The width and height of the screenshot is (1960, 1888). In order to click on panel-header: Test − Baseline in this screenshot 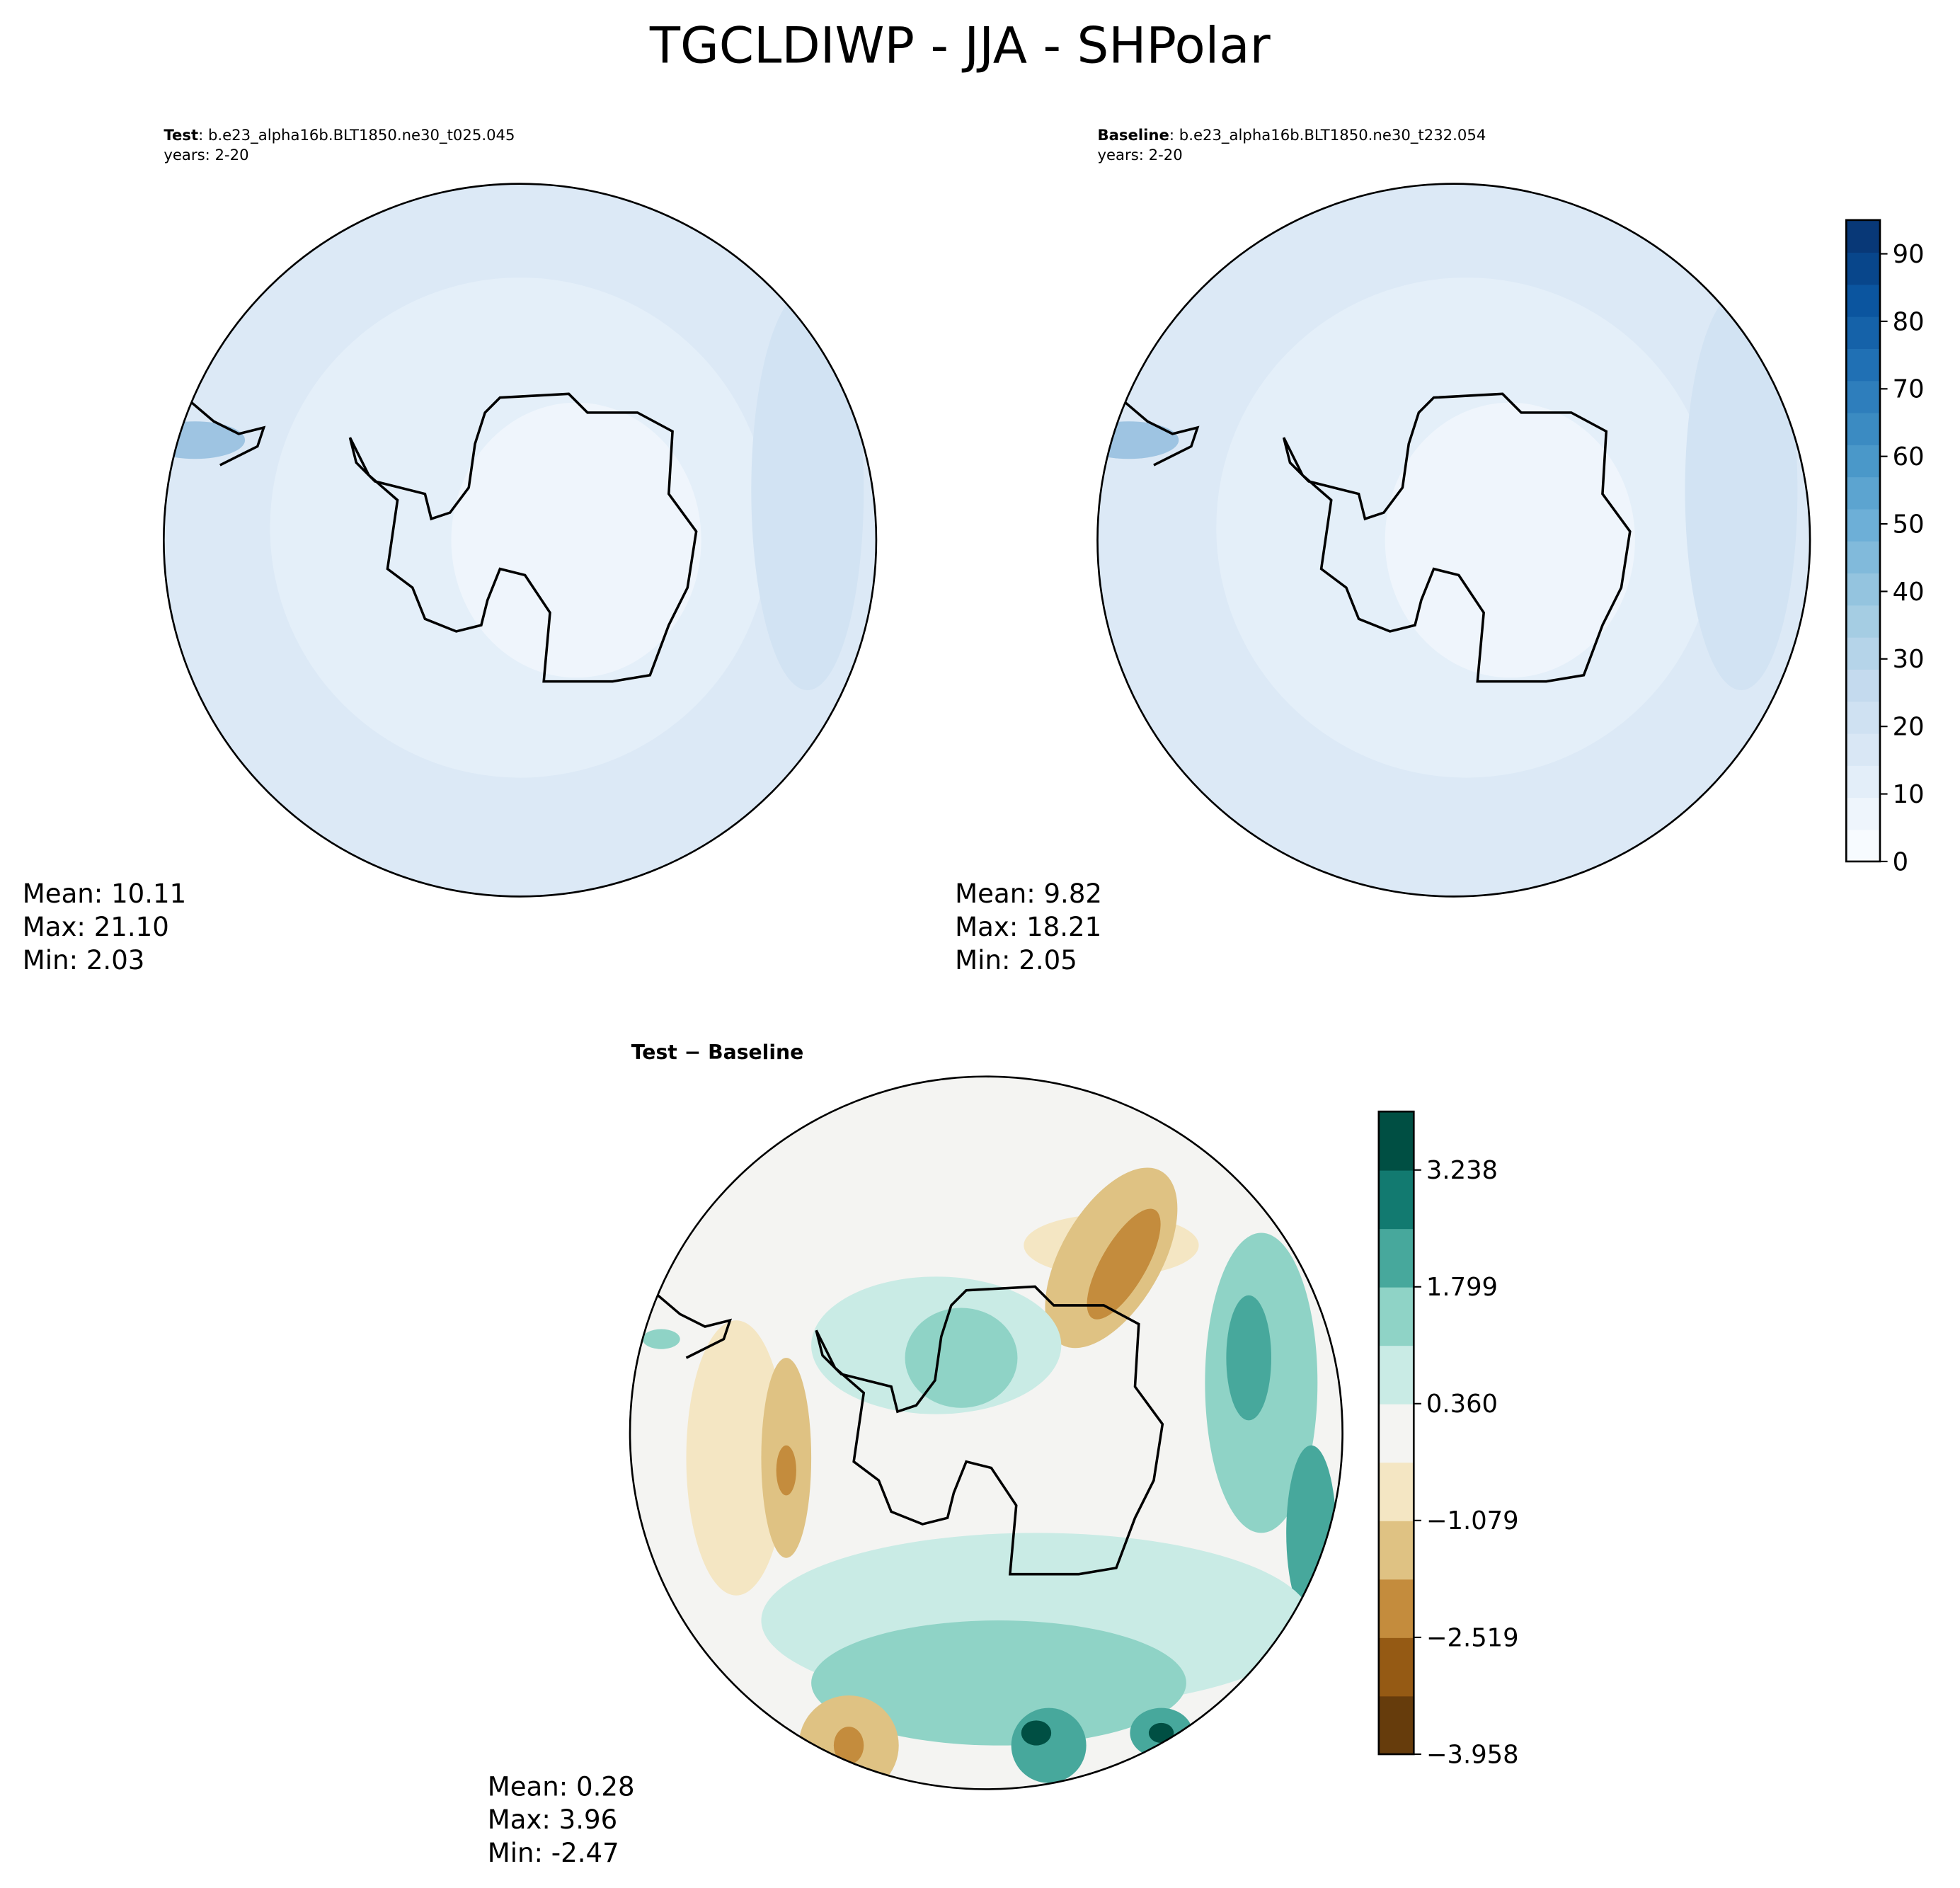, I will do `click(717, 1052)`.